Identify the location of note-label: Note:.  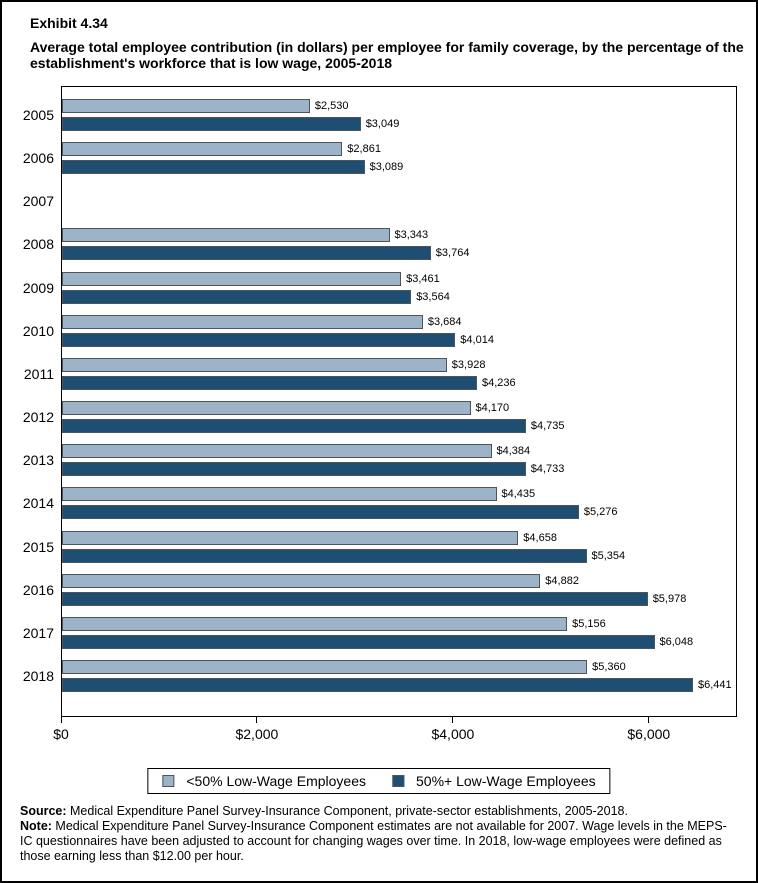
(36, 826).